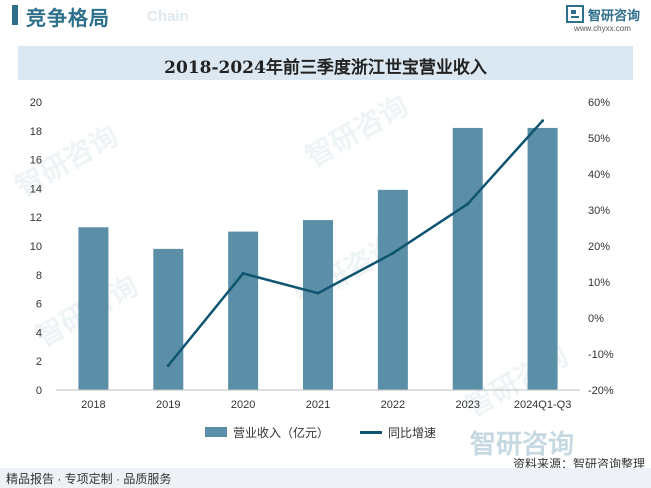 The width and height of the screenshot is (651, 488). I want to click on x-tick-label: 2023, so click(467, 405).